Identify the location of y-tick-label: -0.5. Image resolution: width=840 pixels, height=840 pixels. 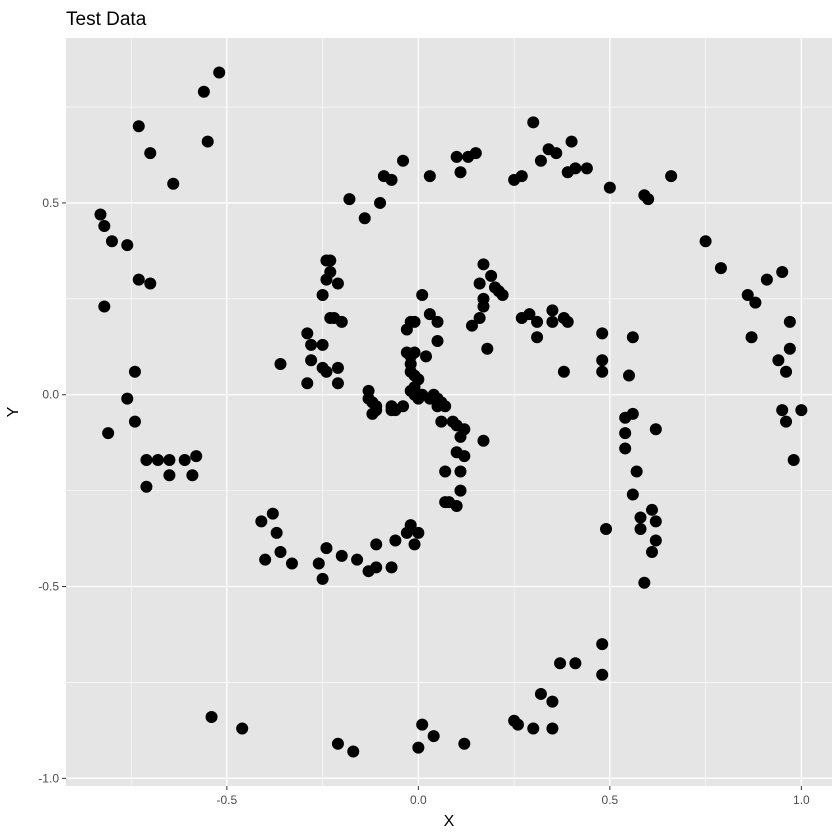
(48, 587).